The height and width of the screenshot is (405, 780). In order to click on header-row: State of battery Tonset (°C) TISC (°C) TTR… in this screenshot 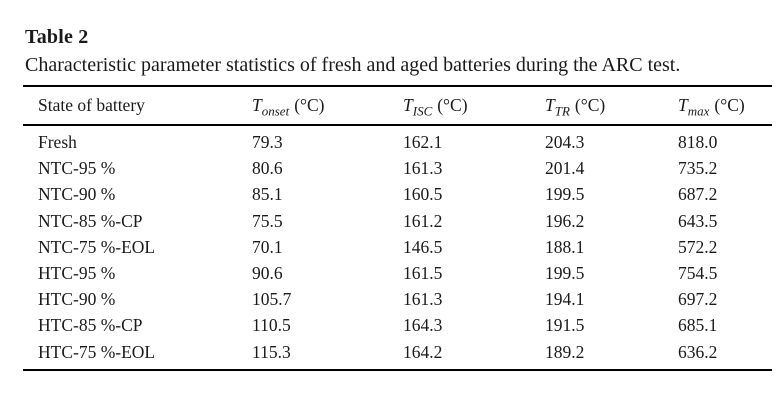, I will do `click(397, 105)`.